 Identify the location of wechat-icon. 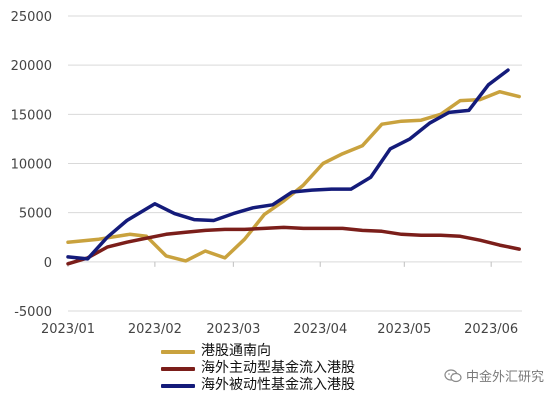
(453, 375).